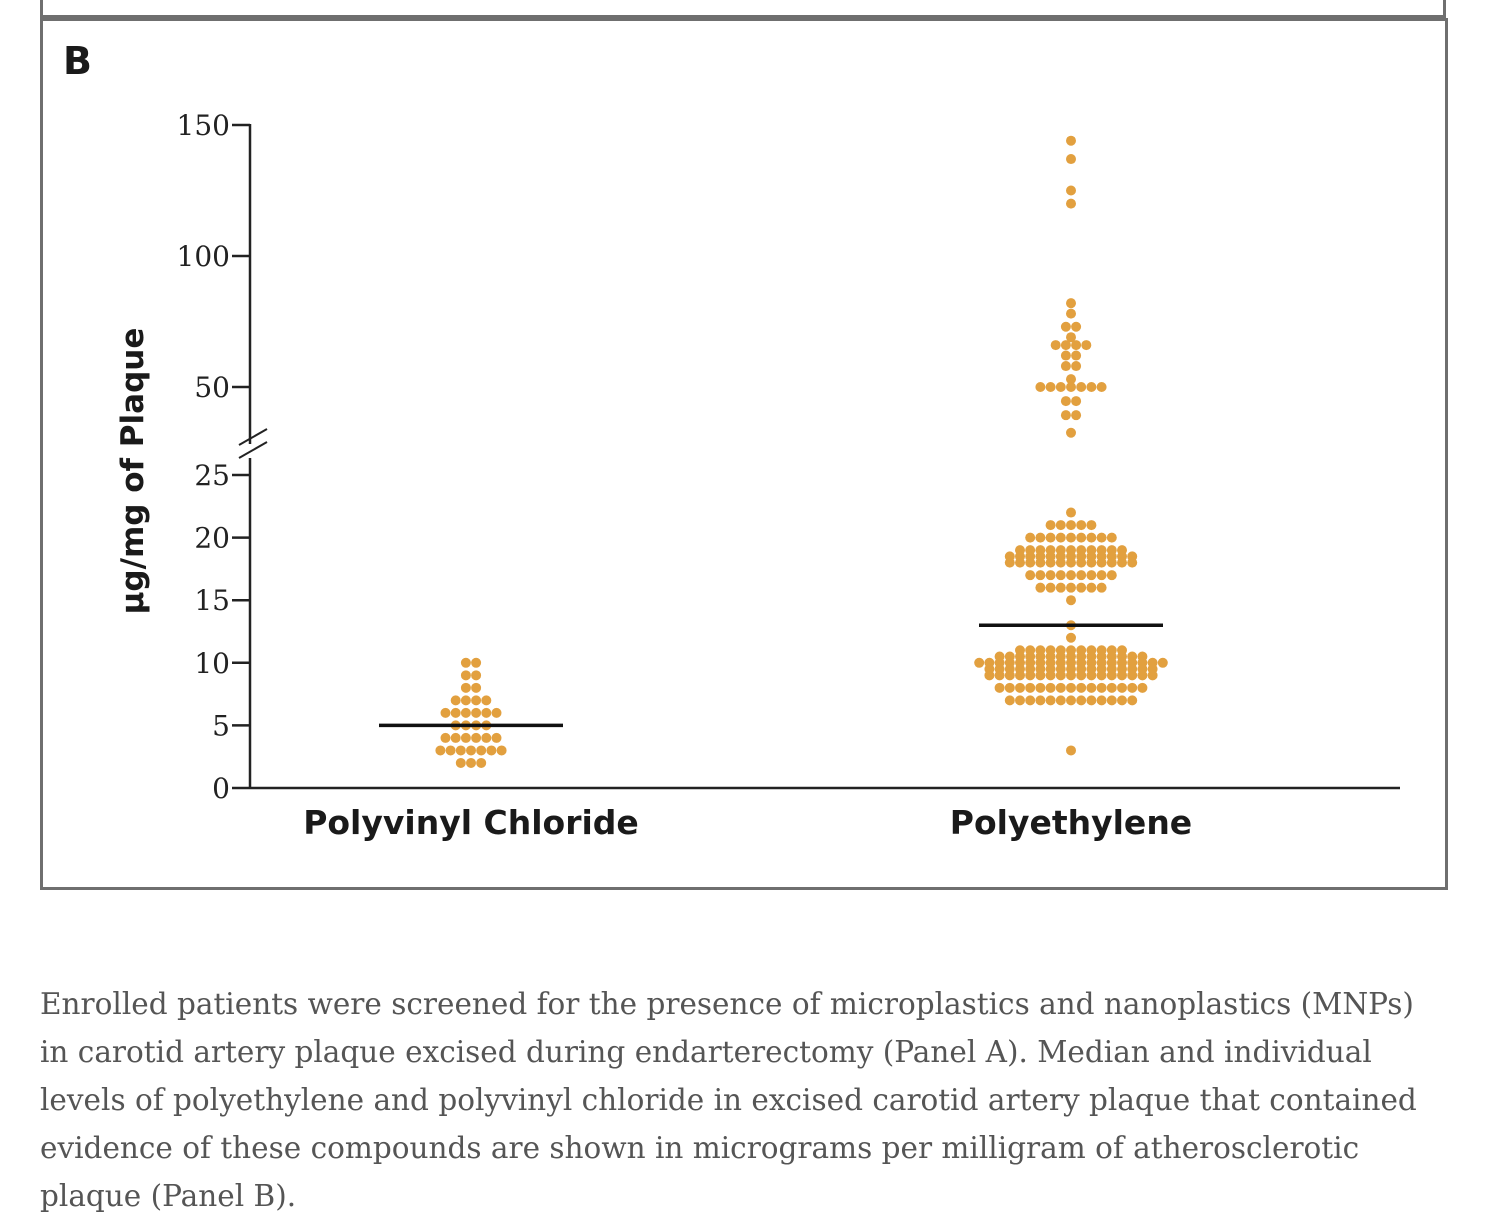 The image size is (1488, 1220). What do you see at coordinates (203, 256) in the screenshot?
I see `y-tick-label: 100` at bounding box center [203, 256].